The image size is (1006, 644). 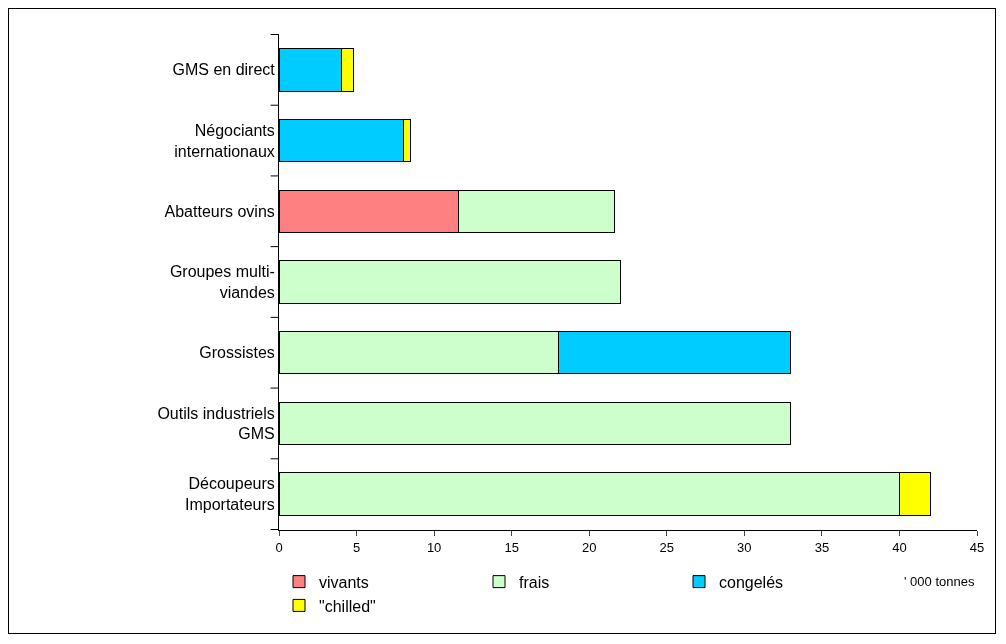 I want to click on legend-label: vivants, so click(x=344, y=582).